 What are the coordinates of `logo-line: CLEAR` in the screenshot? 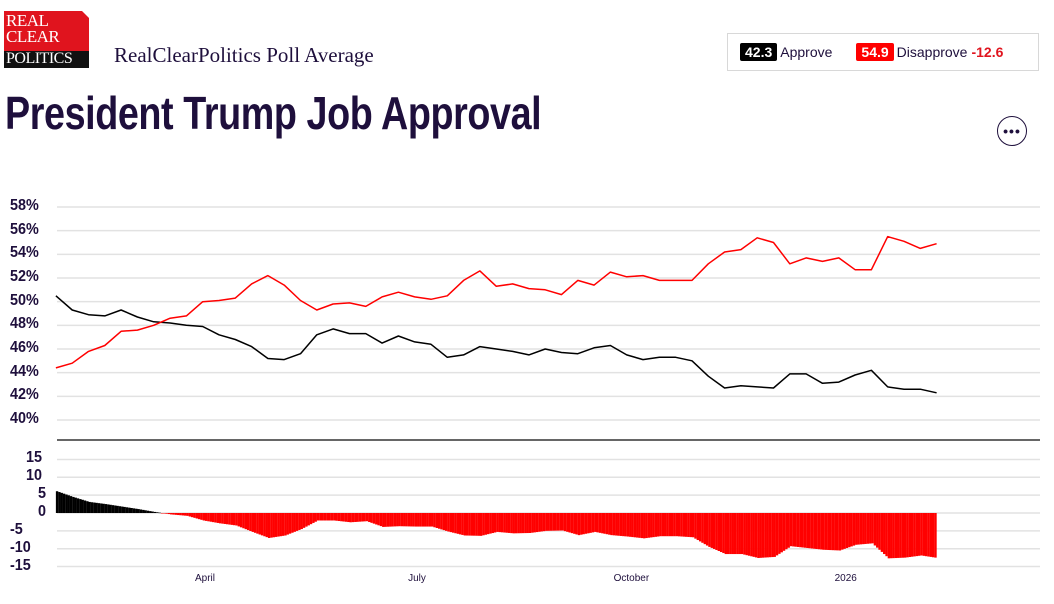 It's located at (33, 36).